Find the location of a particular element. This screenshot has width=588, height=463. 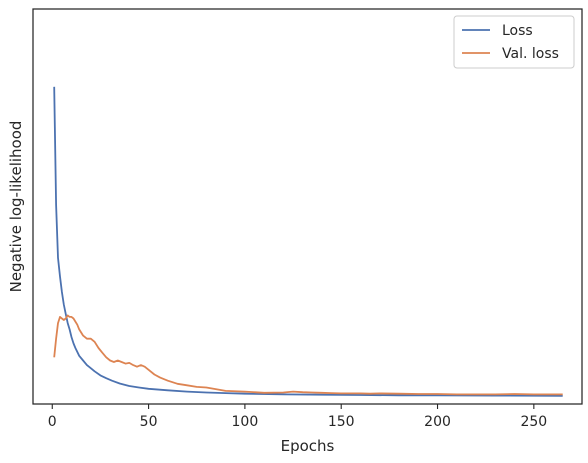

legend: Loss Val. loss is located at coordinates (514, 42).